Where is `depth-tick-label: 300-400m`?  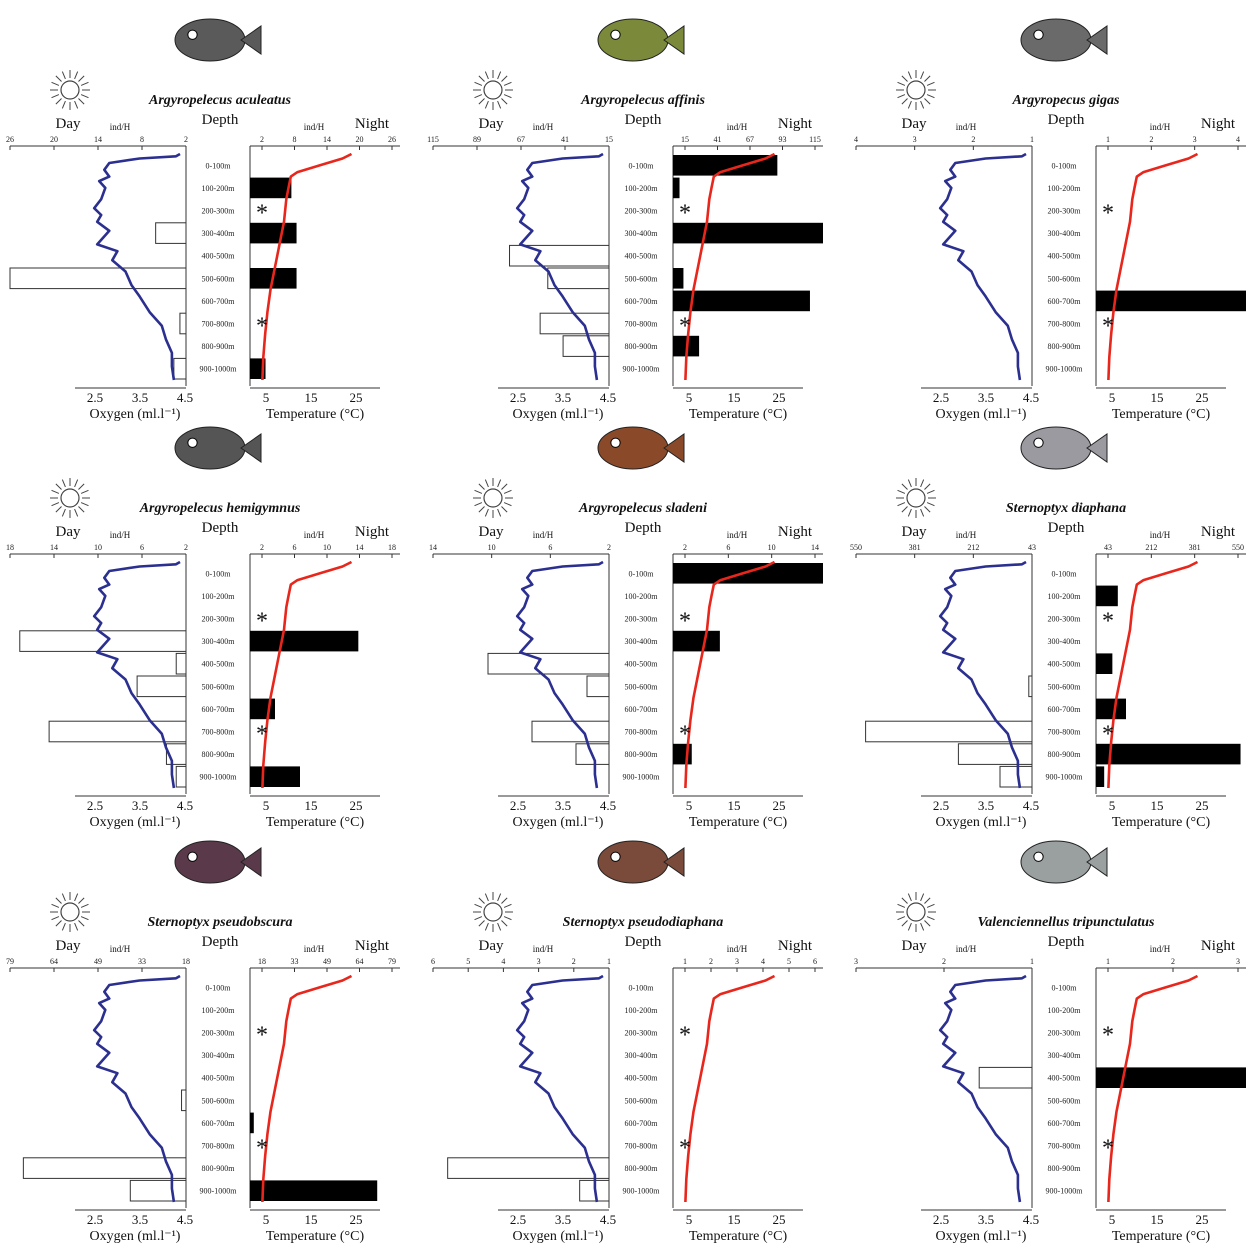
depth-tick-label: 300-400m is located at coordinates (219, 641).